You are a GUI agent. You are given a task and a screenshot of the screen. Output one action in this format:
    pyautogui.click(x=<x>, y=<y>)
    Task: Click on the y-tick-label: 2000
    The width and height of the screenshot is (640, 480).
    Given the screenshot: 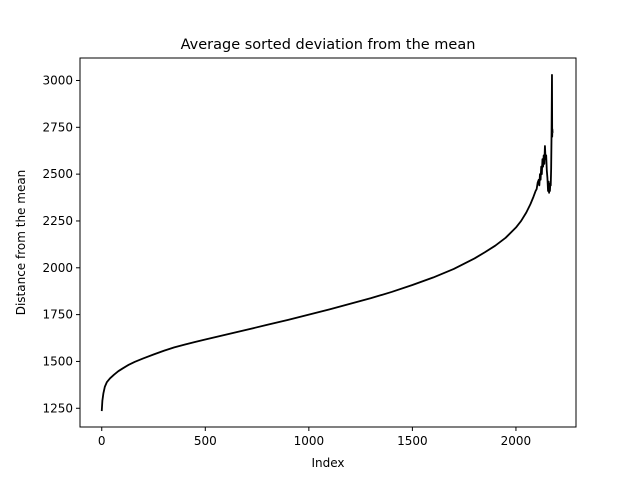 What is the action you would take?
    pyautogui.click(x=57, y=268)
    